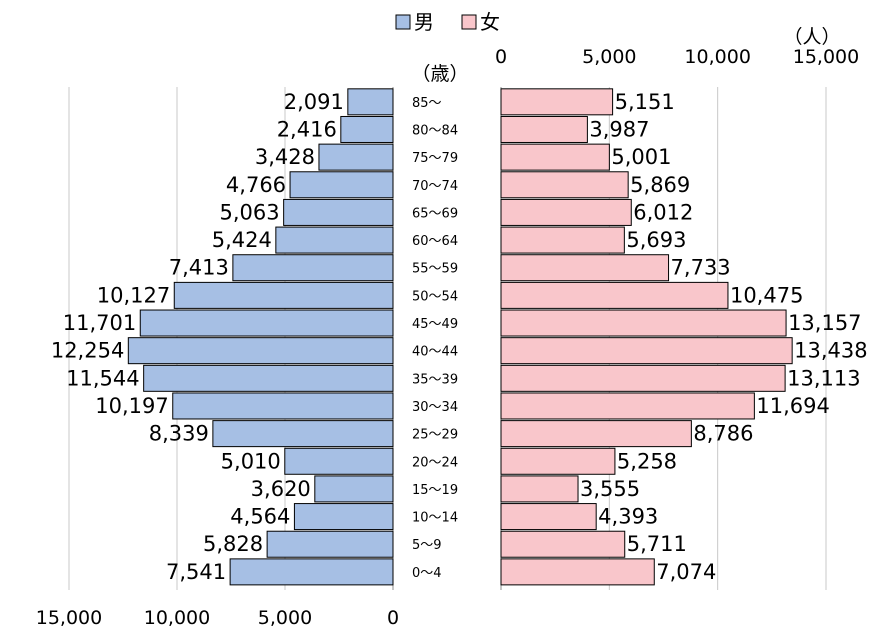 This screenshot has height=632, width=884. I want to click on male-tick-label-0: 15,000, so click(69, 618).